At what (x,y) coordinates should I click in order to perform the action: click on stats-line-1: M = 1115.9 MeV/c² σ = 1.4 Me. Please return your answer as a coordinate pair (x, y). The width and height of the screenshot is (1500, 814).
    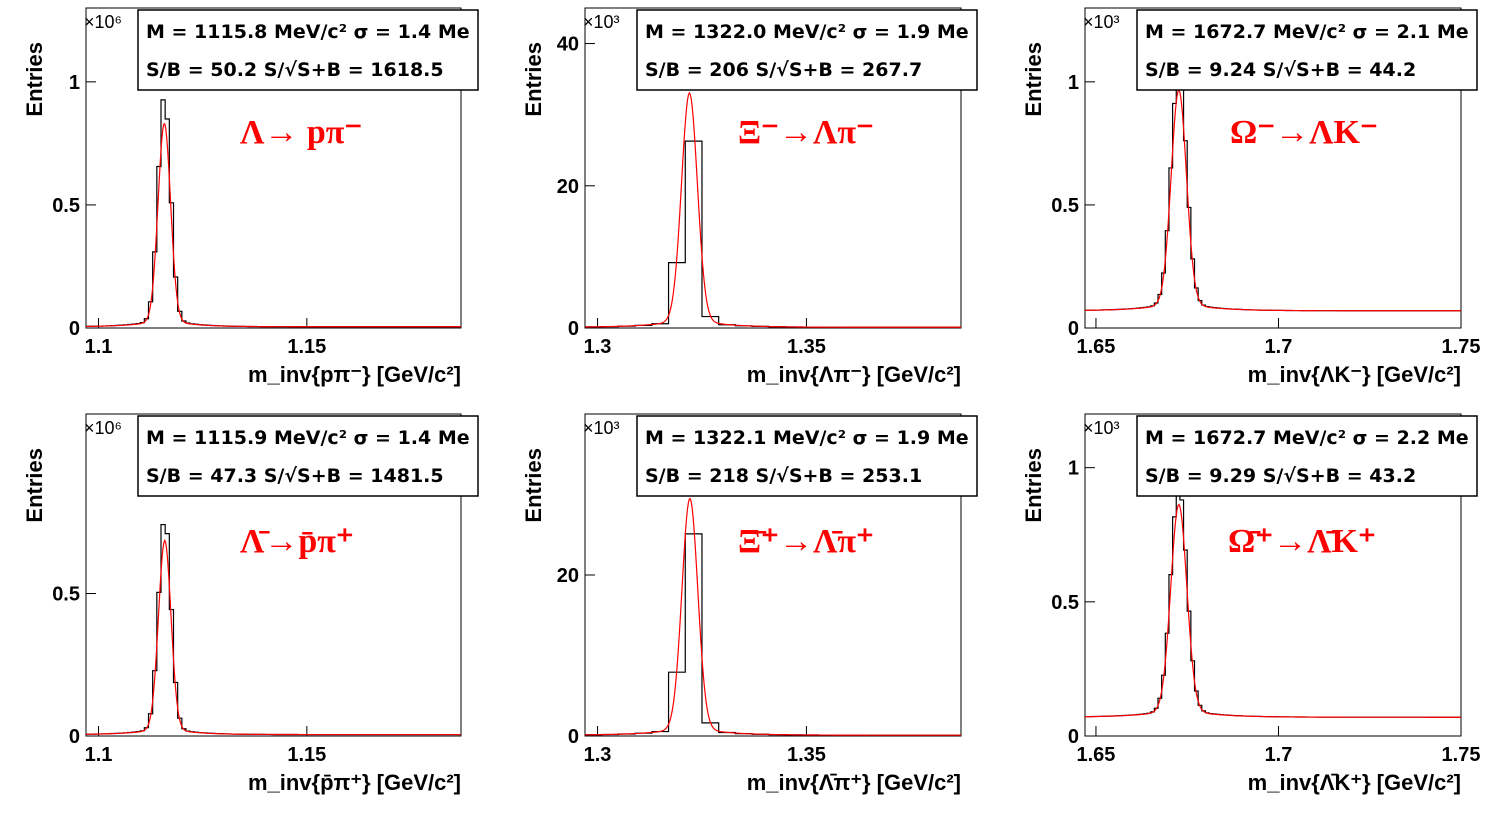
    Looking at the image, I should click on (308, 438).